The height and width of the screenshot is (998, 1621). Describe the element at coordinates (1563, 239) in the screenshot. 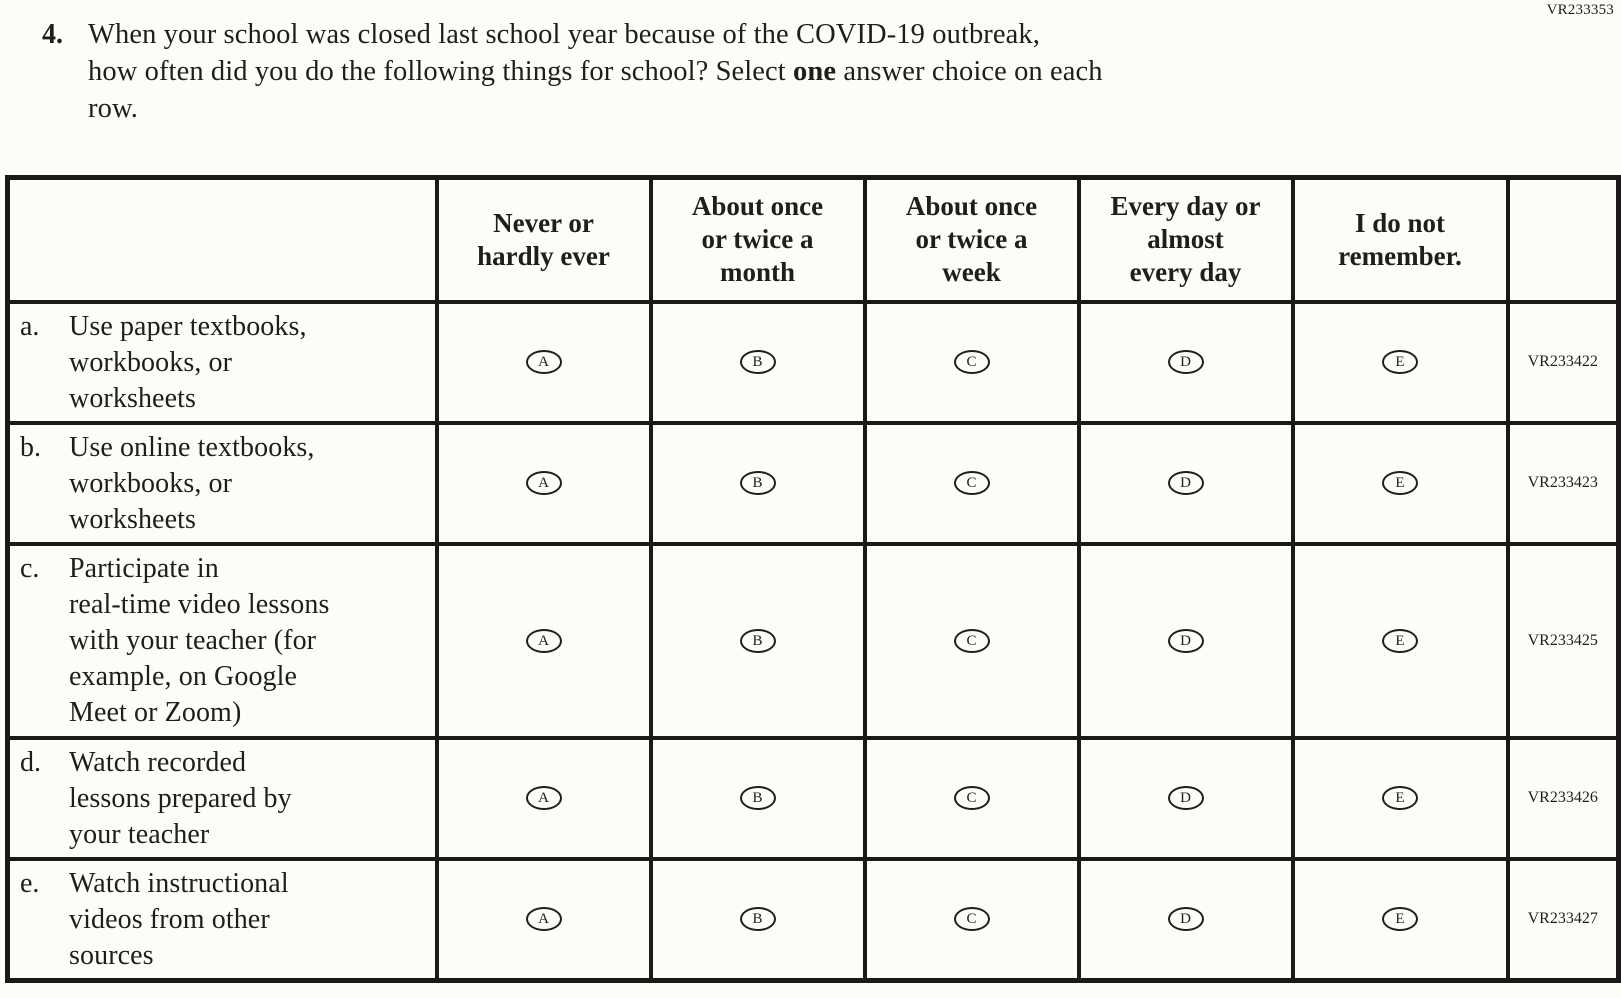

I see `header-code-cell` at that location.